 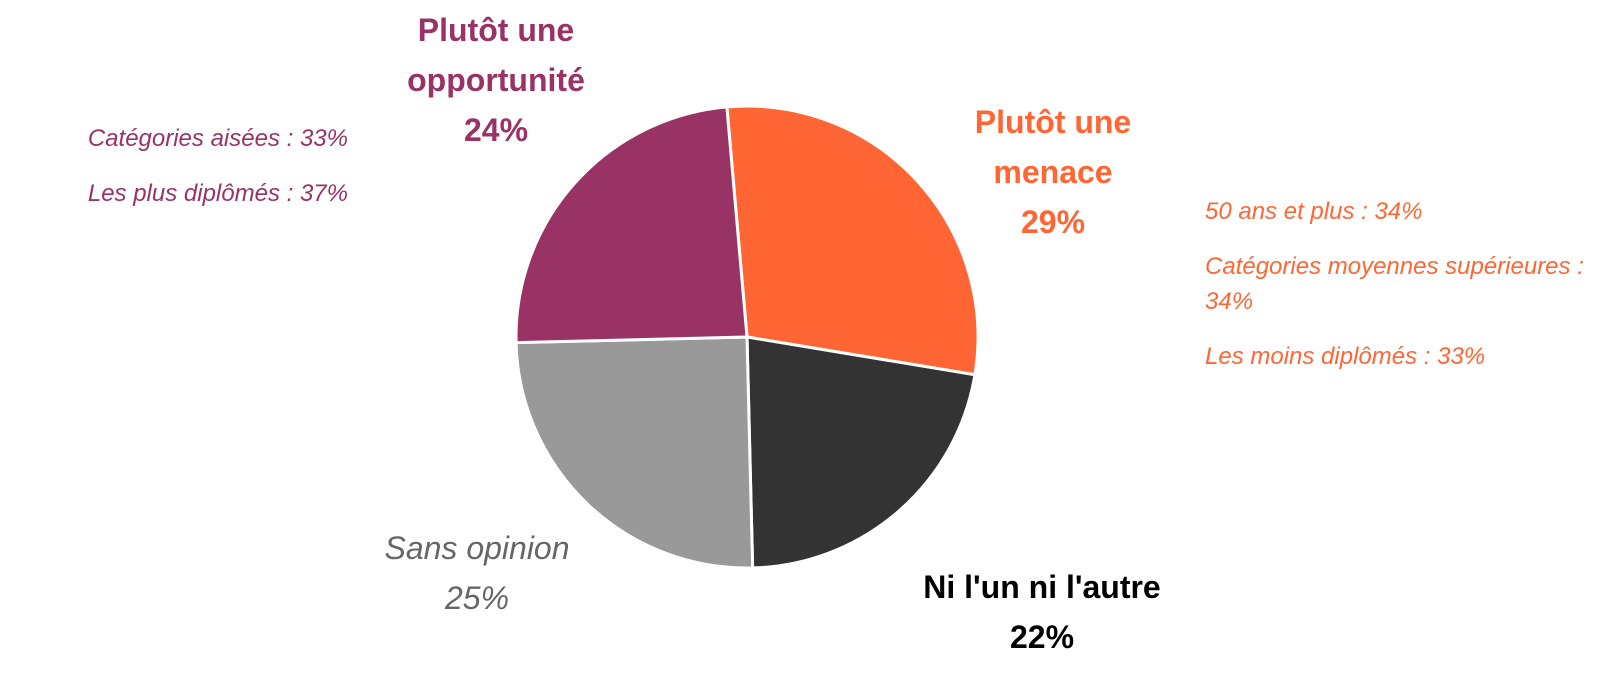 I want to click on note: Les moins diplômés : 33%, so click(x=1345, y=356).